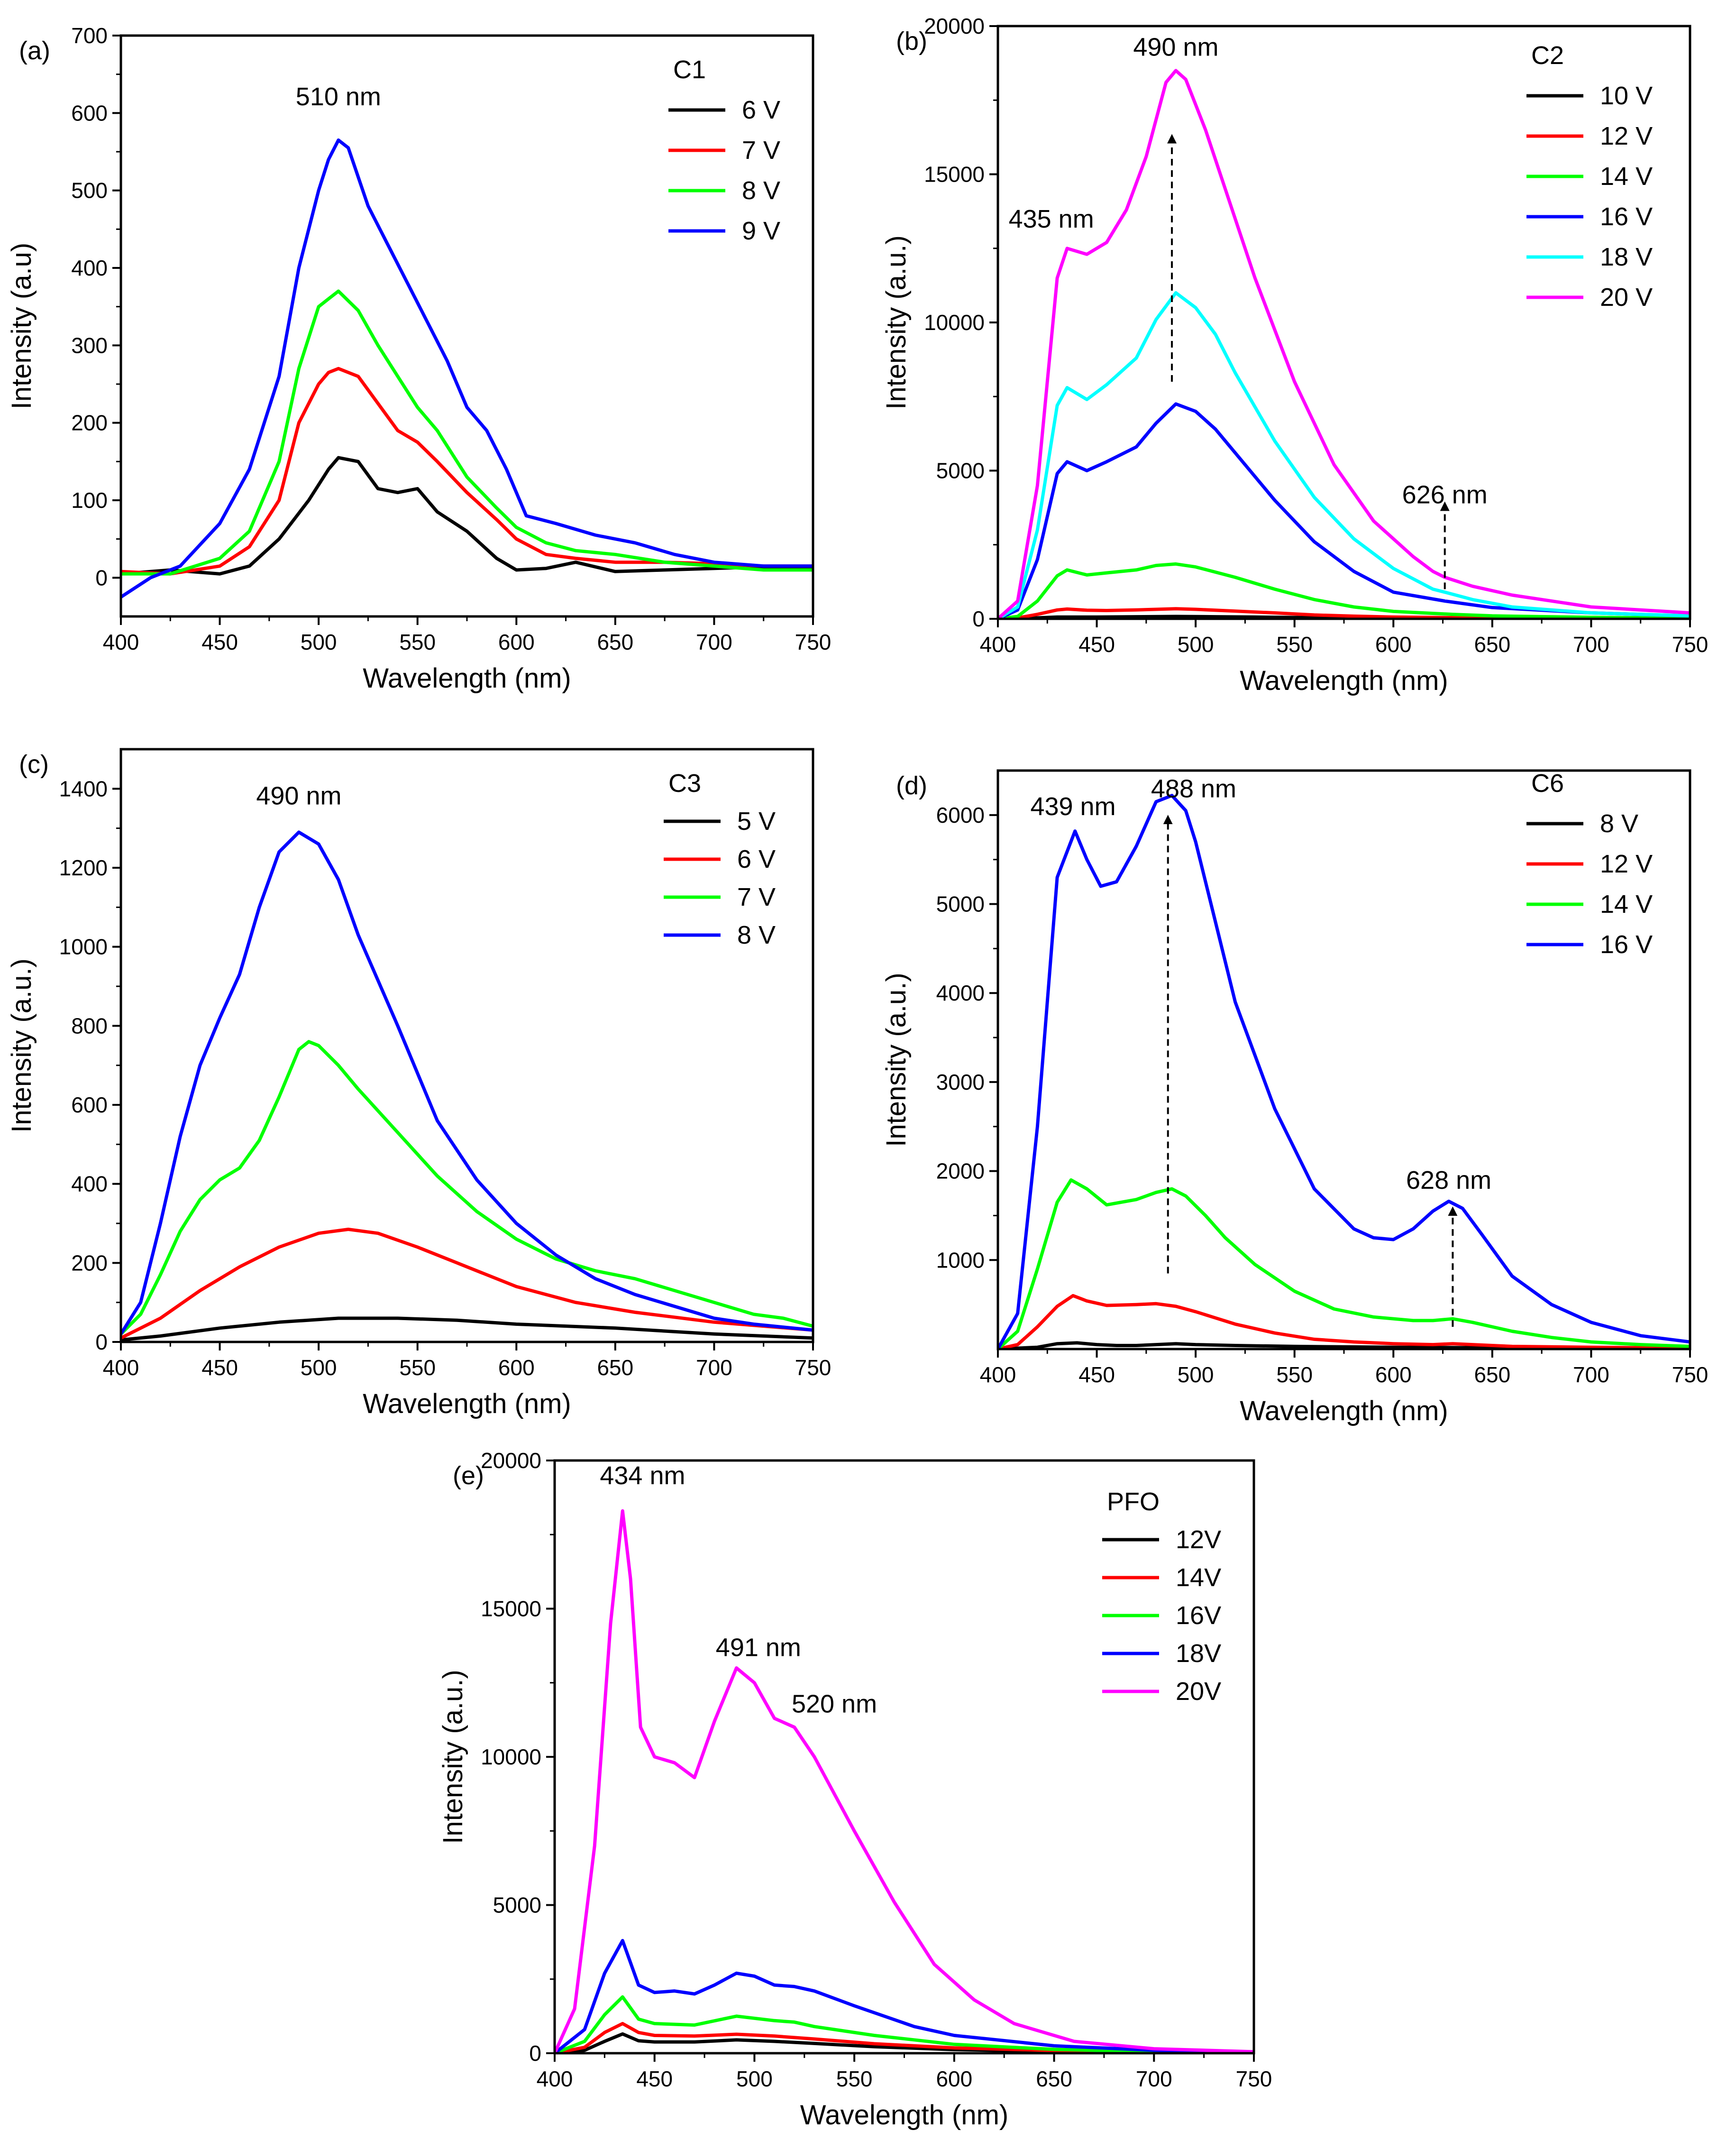  What do you see at coordinates (1448, 1180) in the screenshot?
I see `peak-annotation: 628 nm` at bounding box center [1448, 1180].